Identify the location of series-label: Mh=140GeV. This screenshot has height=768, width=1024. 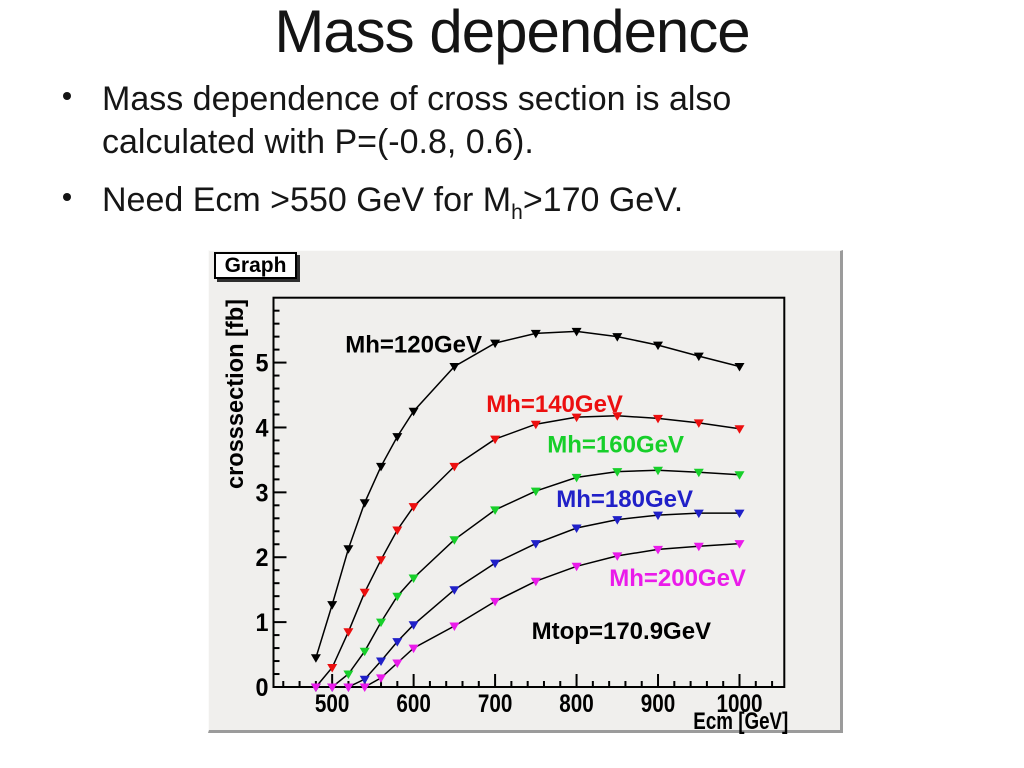
(554, 404).